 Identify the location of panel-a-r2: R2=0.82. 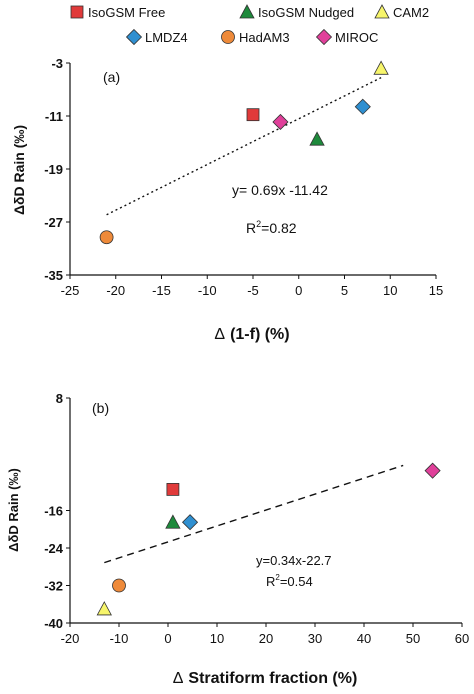
(271, 227).